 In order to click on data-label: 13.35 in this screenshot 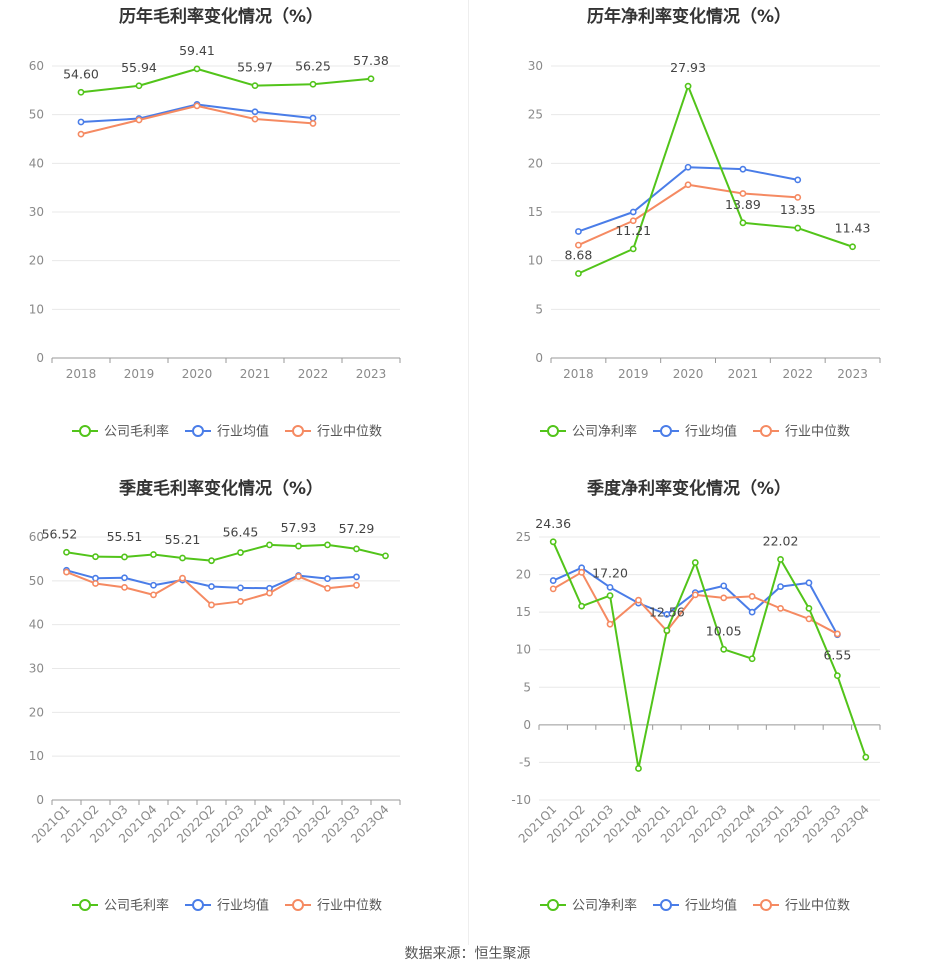, I will do `click(798, 209)`.